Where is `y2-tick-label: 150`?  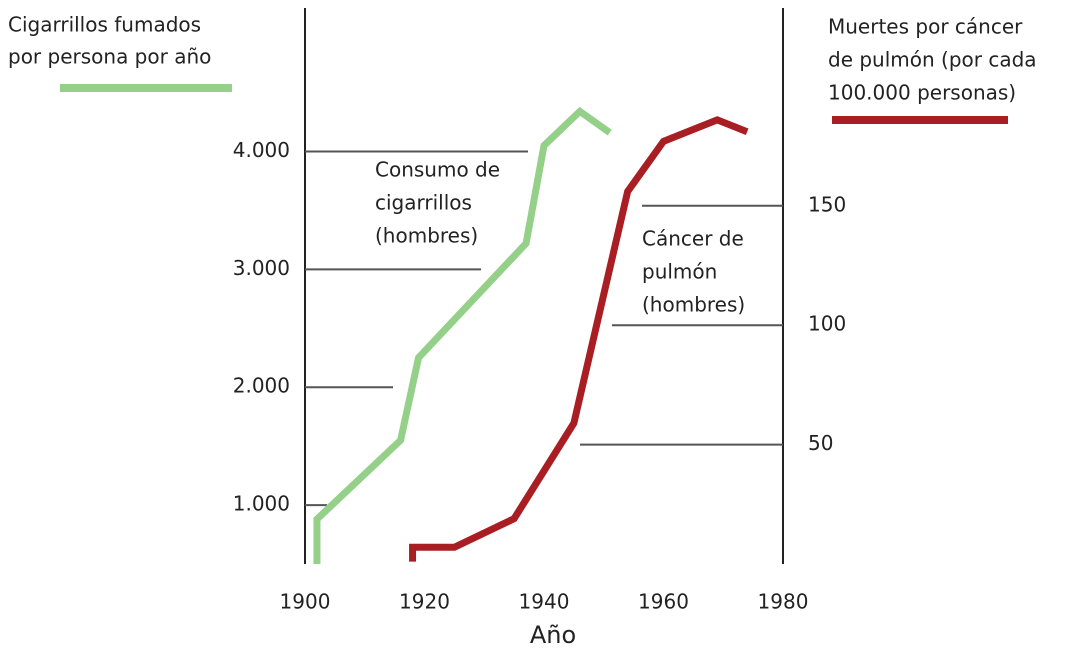
y2-tick-label: 150 is located at coordinates (827, 204).